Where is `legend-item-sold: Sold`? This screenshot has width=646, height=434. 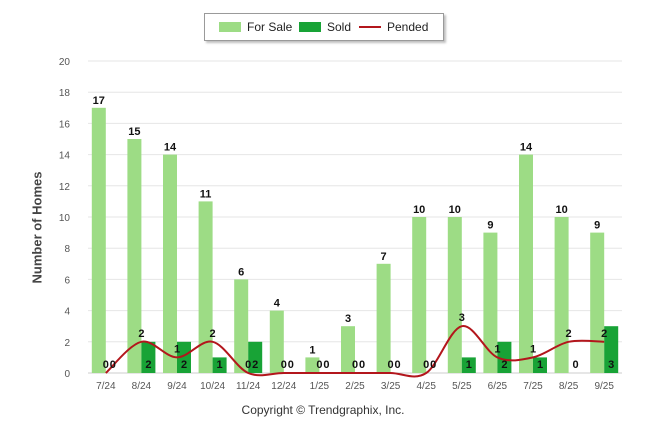
legend-item-sold: Sold is located at coordinates (325, 27).